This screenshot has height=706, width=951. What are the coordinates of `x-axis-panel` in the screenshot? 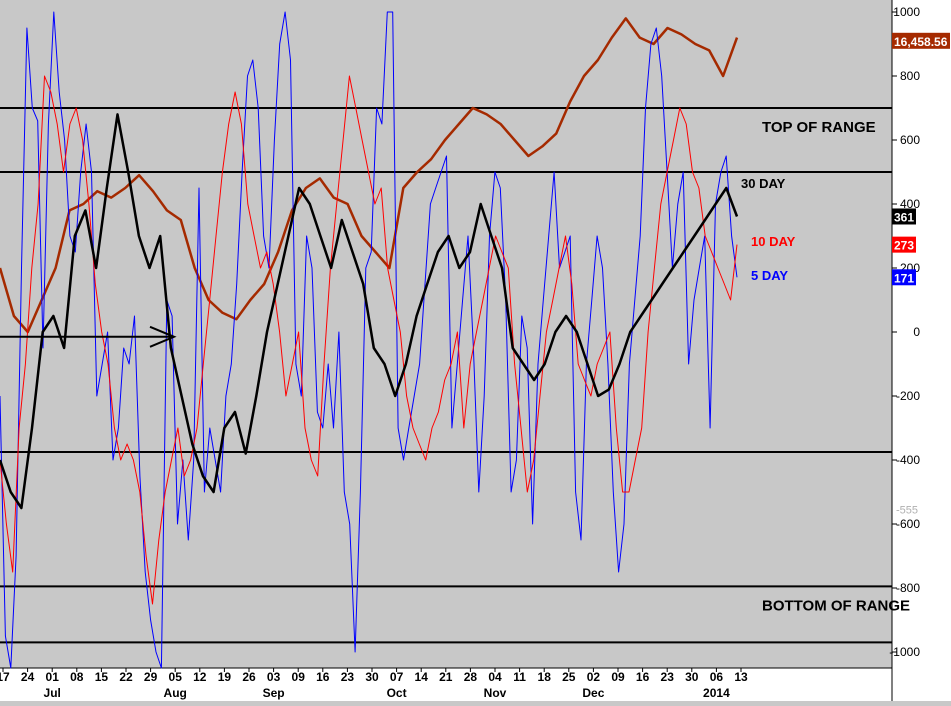 It's located at (446, 684).